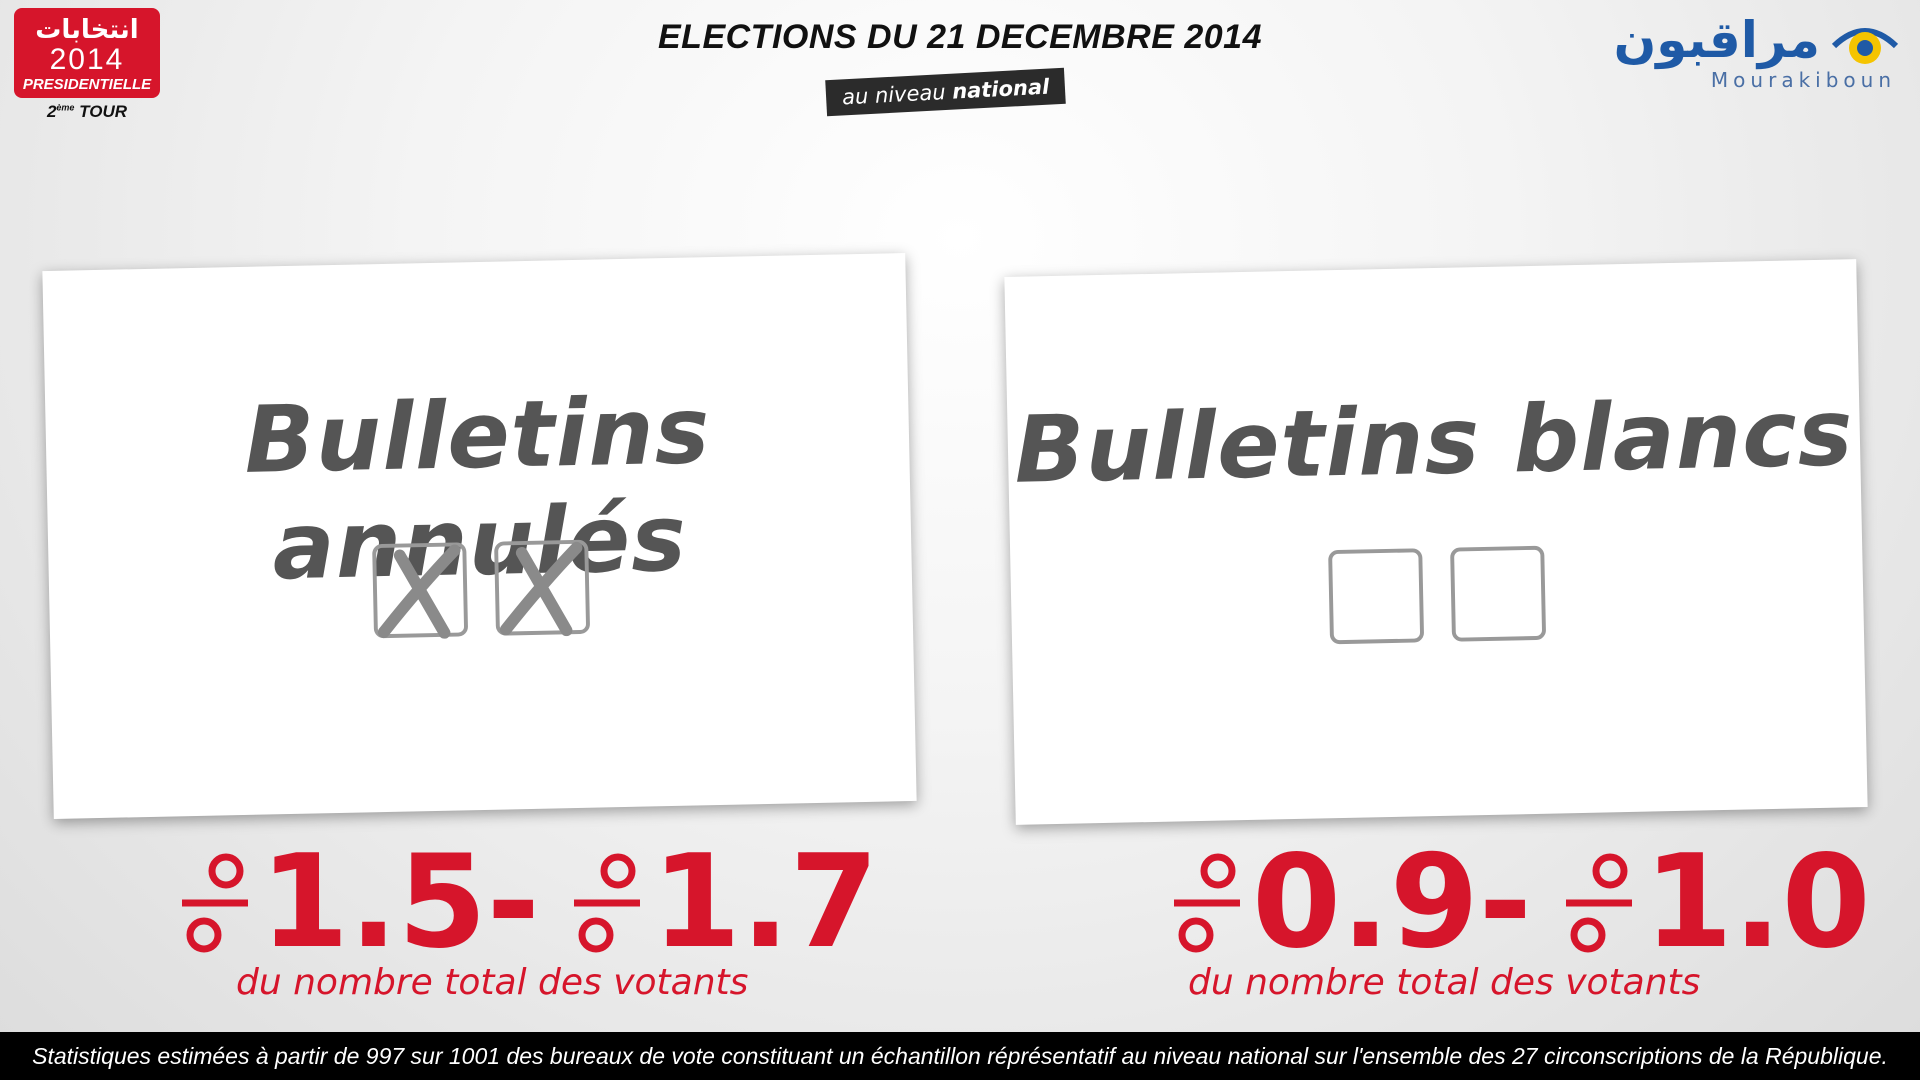 This screenshot has height=1080, width=1920. I want to click on badge-round: 2ème TOUR, so click(87, 112).